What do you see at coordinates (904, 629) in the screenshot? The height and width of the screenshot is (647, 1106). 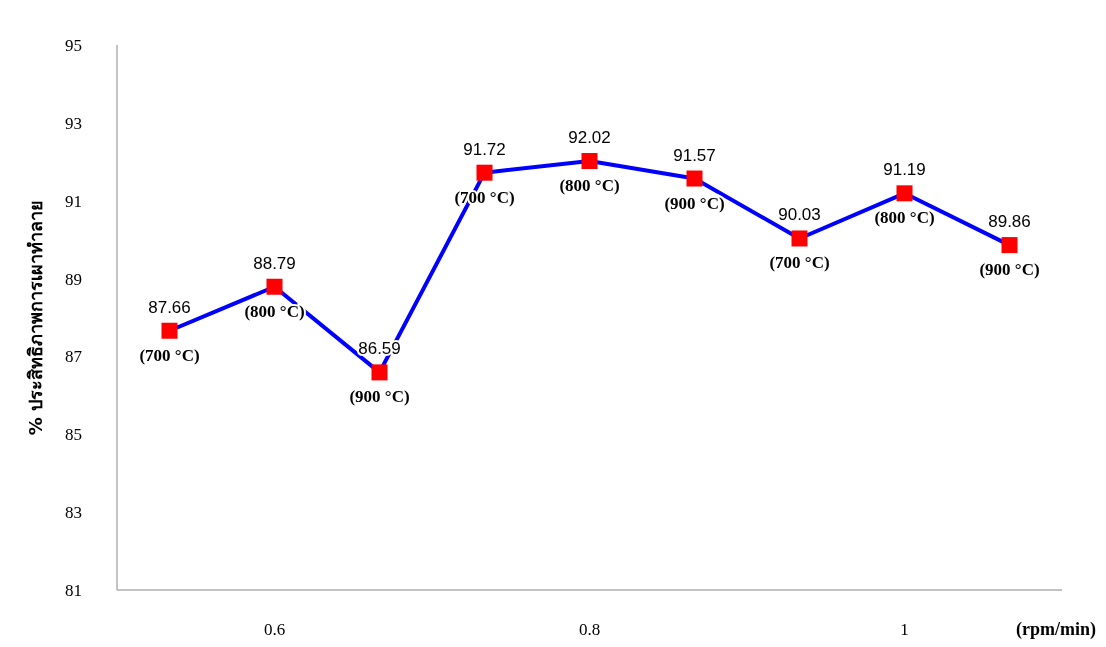 I see `x-tick-label: 1` at bounding box center [904, 629].